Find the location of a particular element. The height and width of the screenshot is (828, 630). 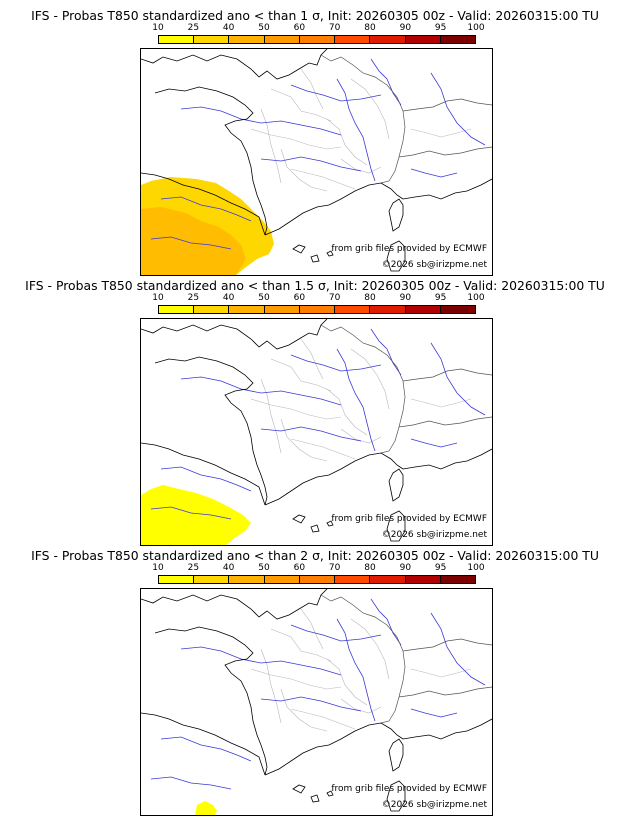

sardinia-coastline is located at coordinates (396, 256).